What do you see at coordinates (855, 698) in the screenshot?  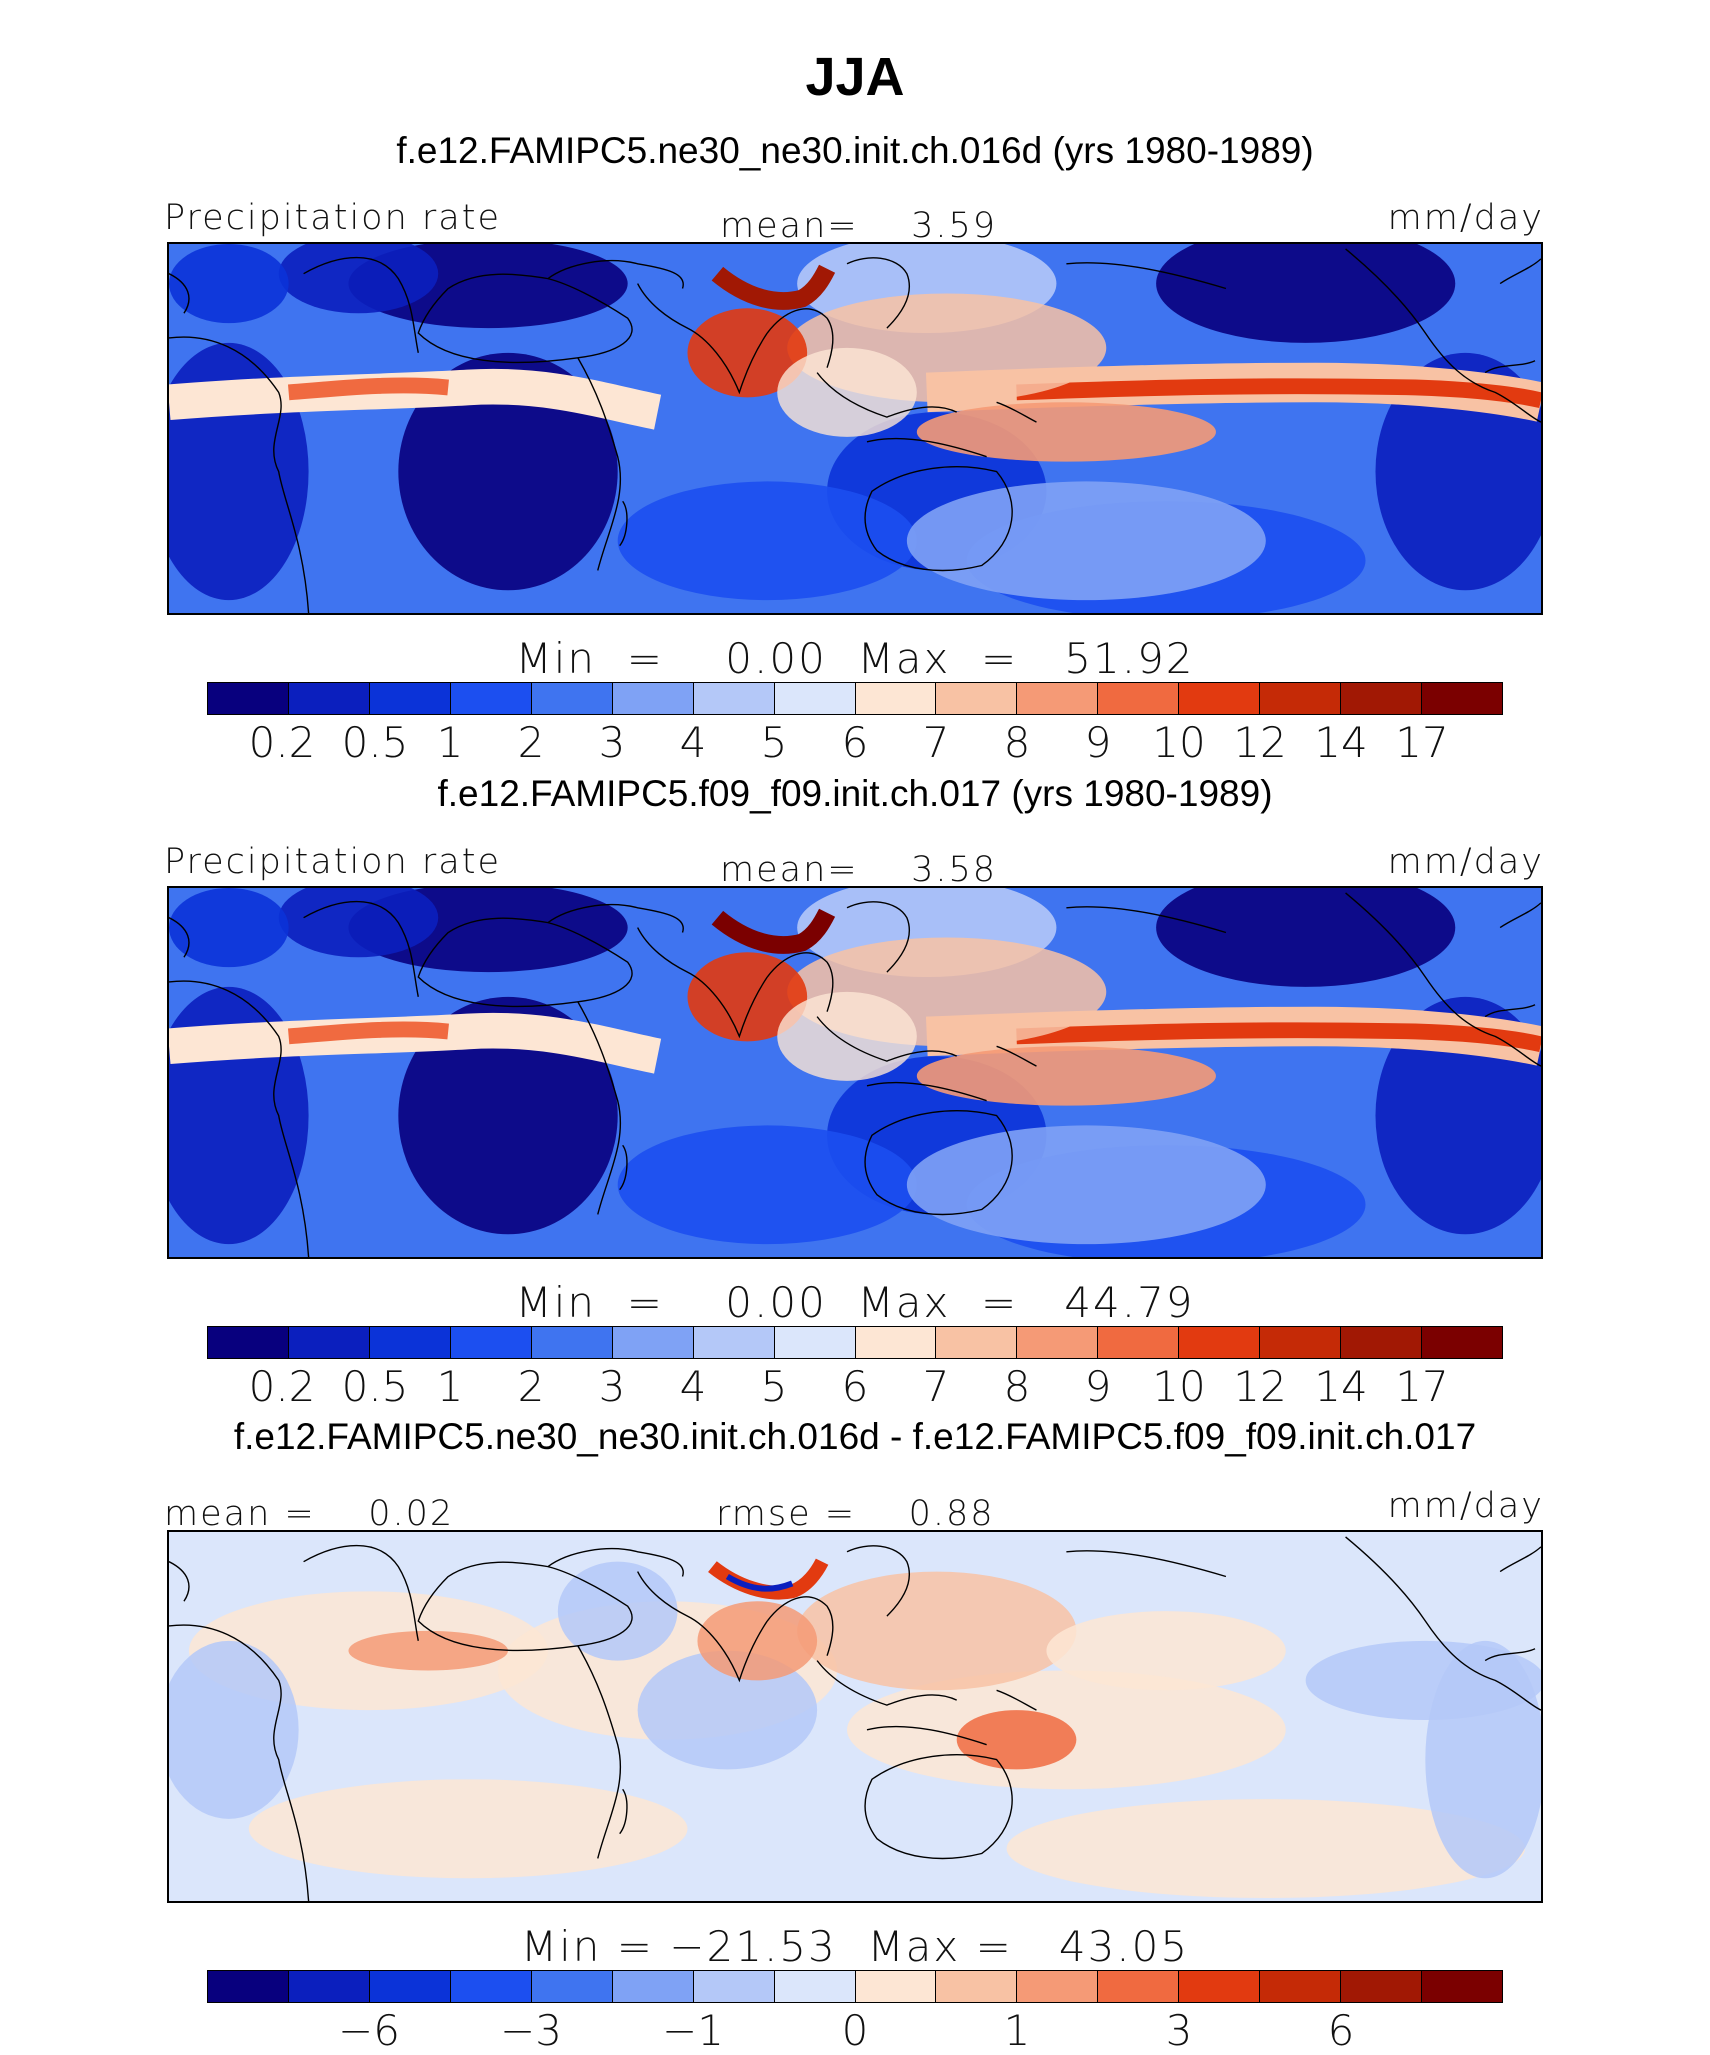 I see `panel-1-colorbar` at bounding box center [855, 698].